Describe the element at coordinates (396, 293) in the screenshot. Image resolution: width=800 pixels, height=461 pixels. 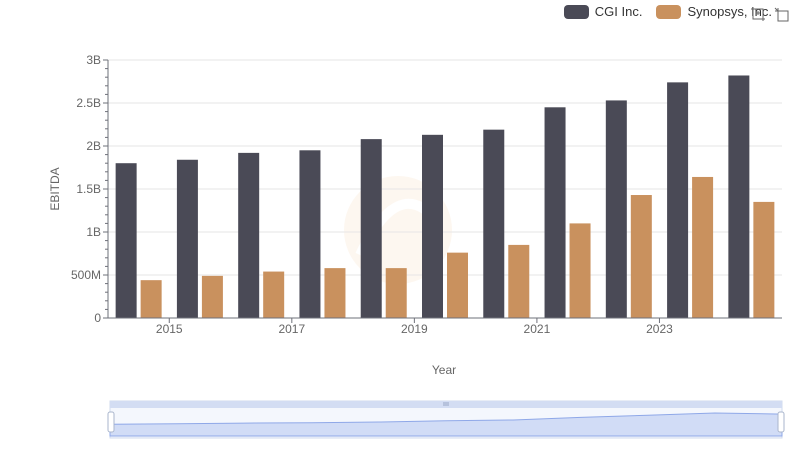
I see `bar-synopsys-2018` at that location.